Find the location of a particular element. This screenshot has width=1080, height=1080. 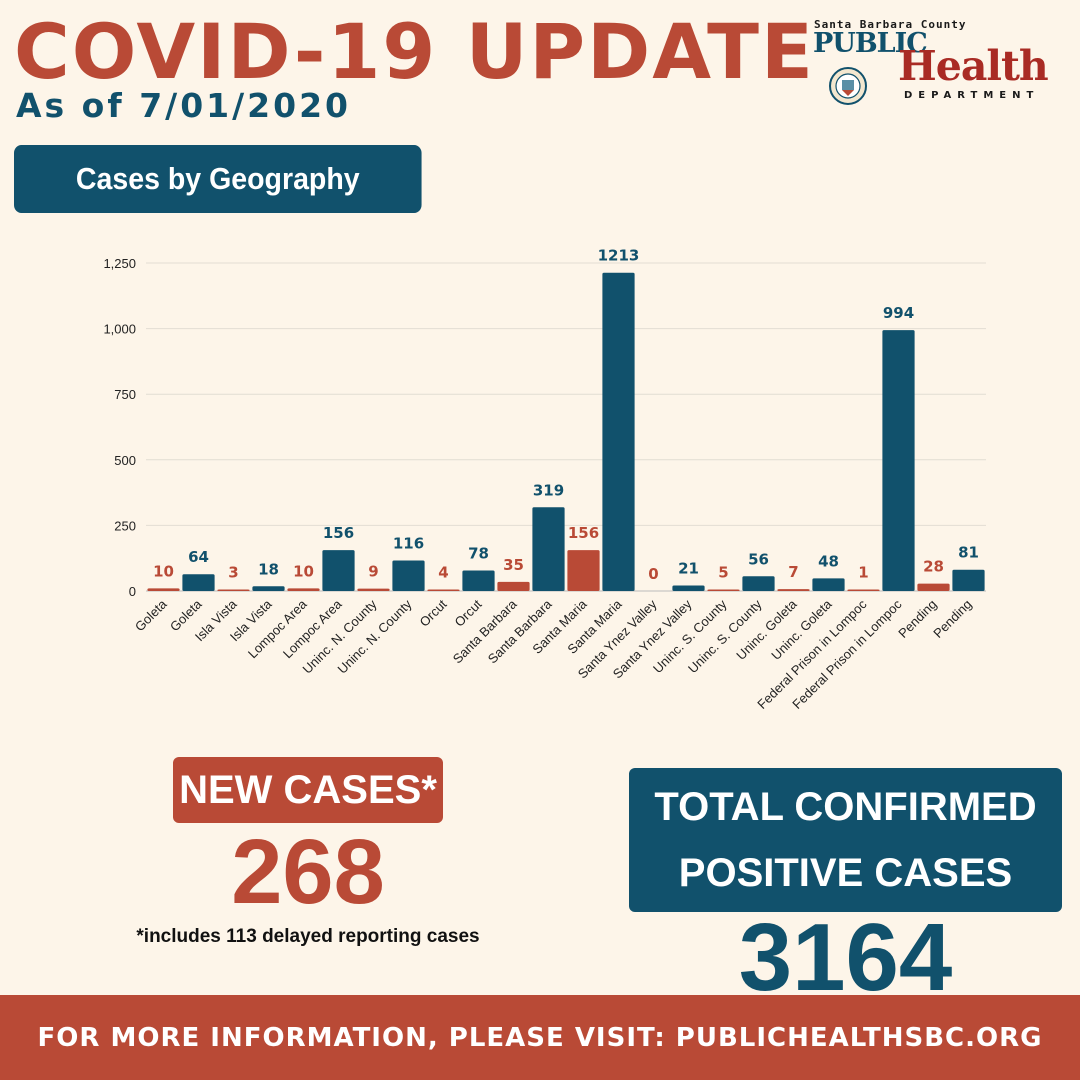

data-label: 994 is located at coordinates (898, 313).